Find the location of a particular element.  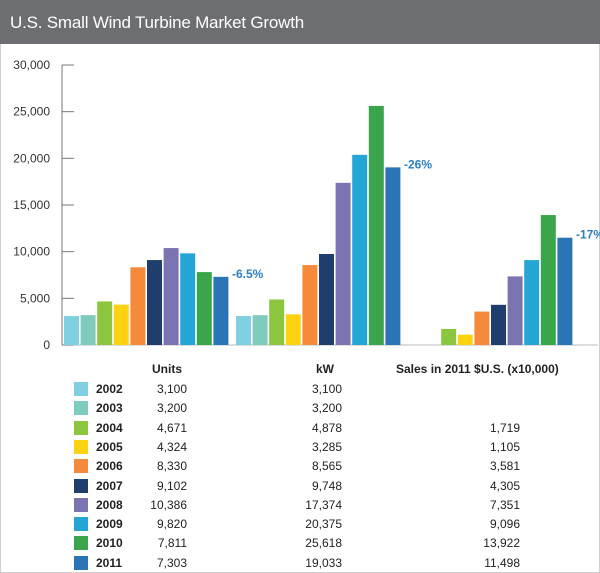

table-row: 2004 4,671 4,878 1,719 is located at coordinates (300, 429).